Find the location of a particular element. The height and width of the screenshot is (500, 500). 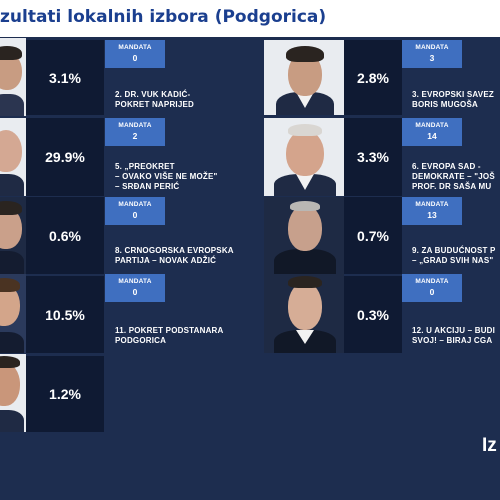

party-name-line: 12. U AKCIJU – BUDI is located at coordinates (454, 330).